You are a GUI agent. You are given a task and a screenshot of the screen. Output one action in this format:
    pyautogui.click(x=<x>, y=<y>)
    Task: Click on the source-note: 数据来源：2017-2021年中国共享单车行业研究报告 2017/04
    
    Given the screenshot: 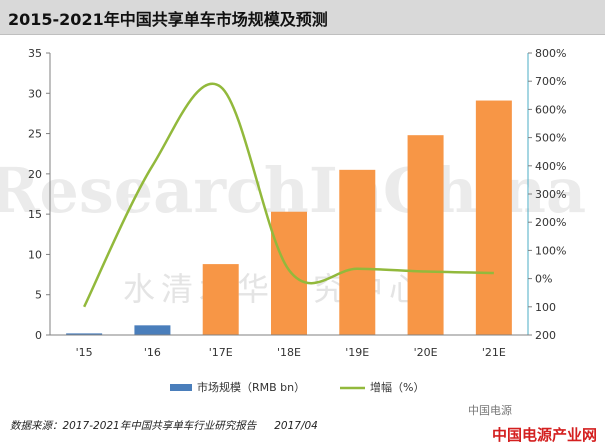 What is the action you would take?
    pyautogui.click(x=164, y=425)
    